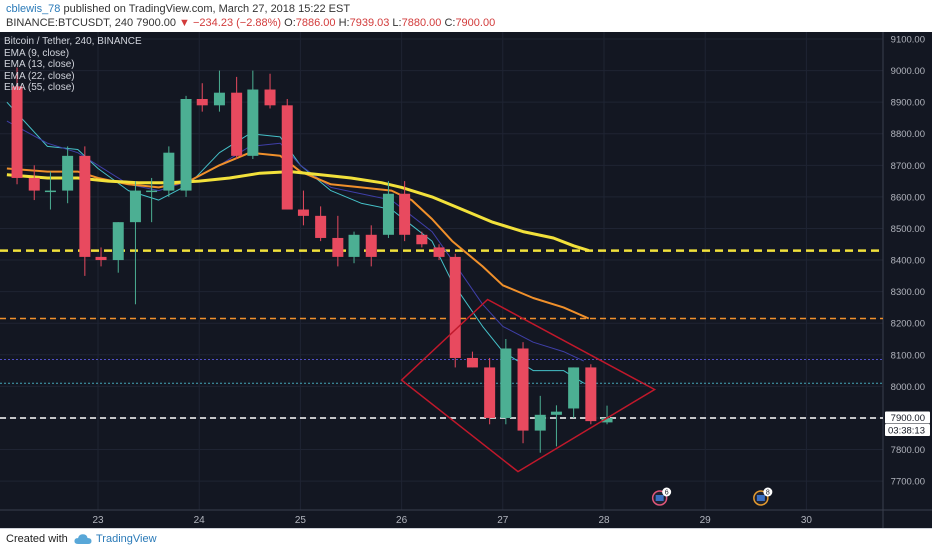  Describe the element at coordinates (466, 539) in the screenshot. I see `footer: Created with TradingView` at that location.